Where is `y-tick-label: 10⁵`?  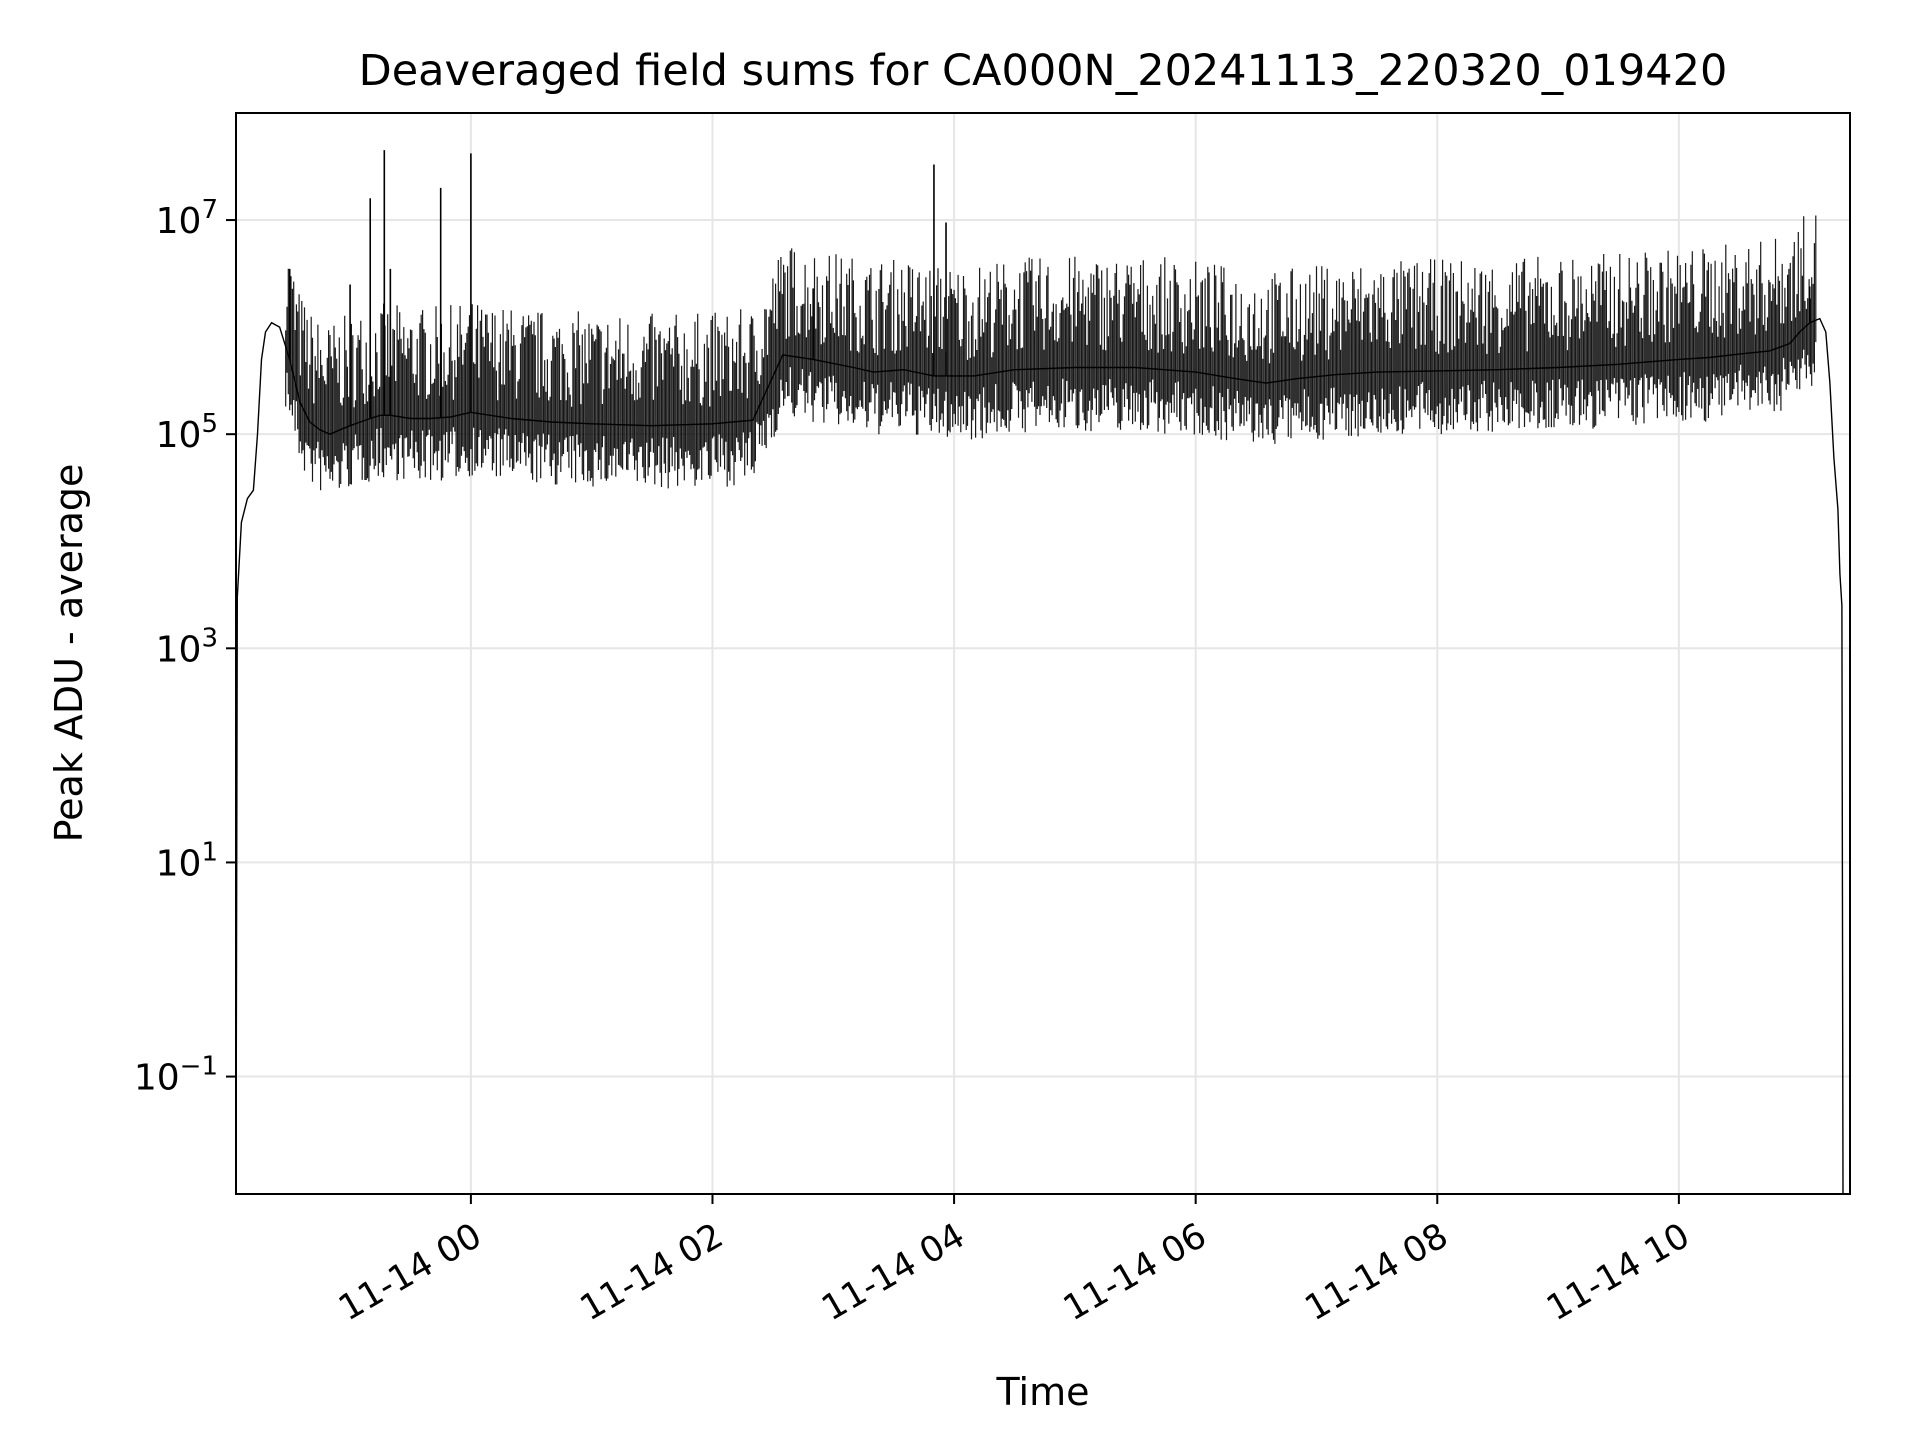 y-tick-label: 10⁵ is located at coordinates (187, 432).